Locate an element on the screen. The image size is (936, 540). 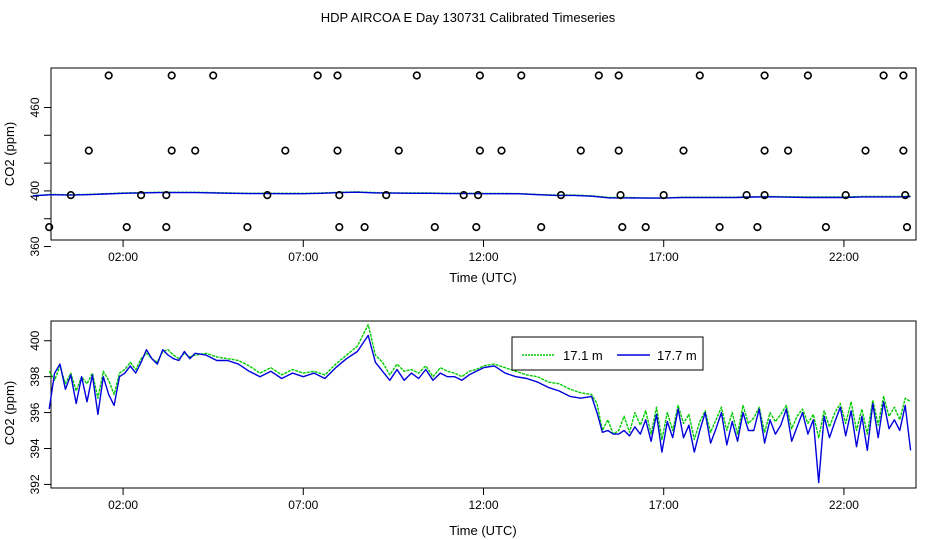
top-x-tick-label: 22:00 is located at coordinates (844, 257).